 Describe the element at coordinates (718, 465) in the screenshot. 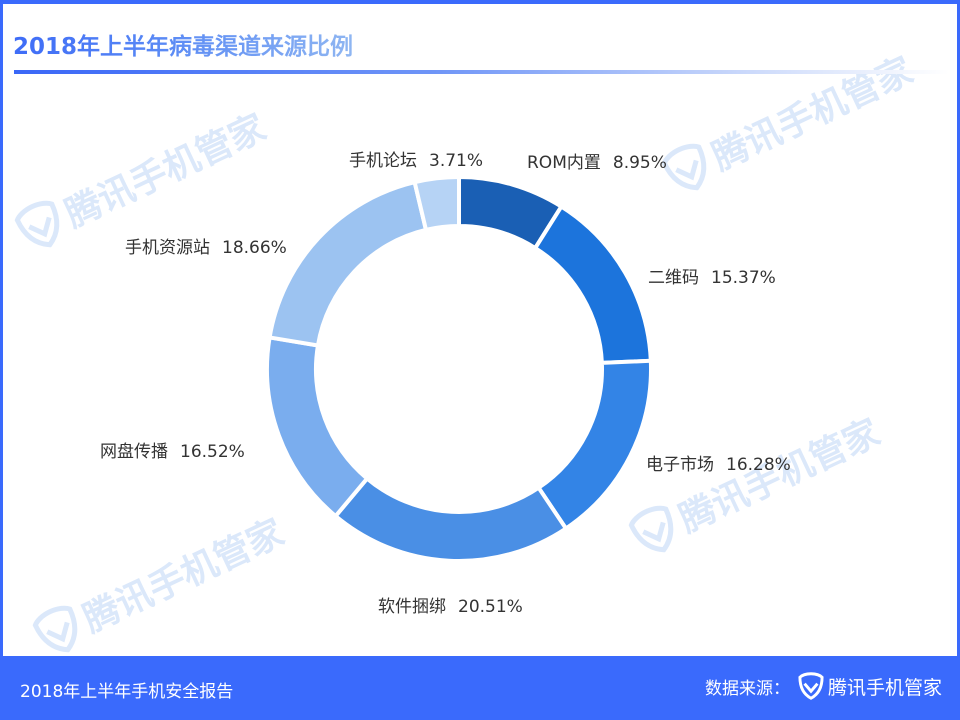

I see `slice-label-app-market: 电子市场 16.28%` at that location.